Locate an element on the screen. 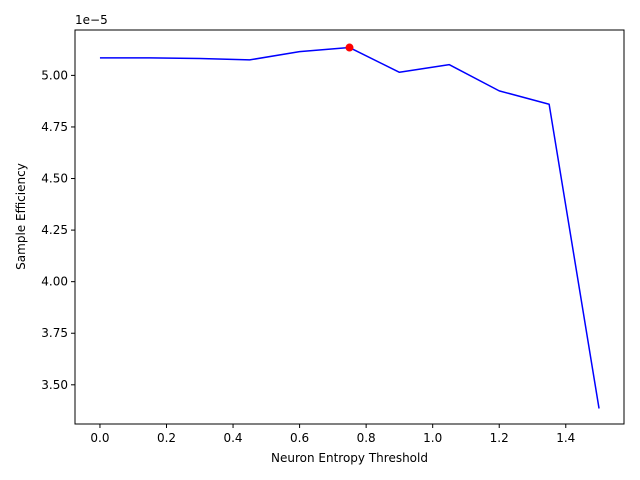 The height and width of the screenshot is (480, 640). x-tick-label: 0.8 is located at coordinates (366, 438).